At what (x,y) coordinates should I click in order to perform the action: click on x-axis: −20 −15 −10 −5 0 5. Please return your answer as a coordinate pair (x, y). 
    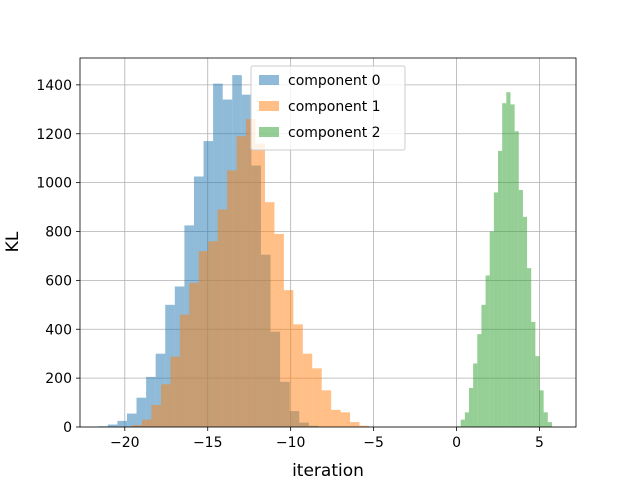
    Looking at the image, I should click on (327, 439).